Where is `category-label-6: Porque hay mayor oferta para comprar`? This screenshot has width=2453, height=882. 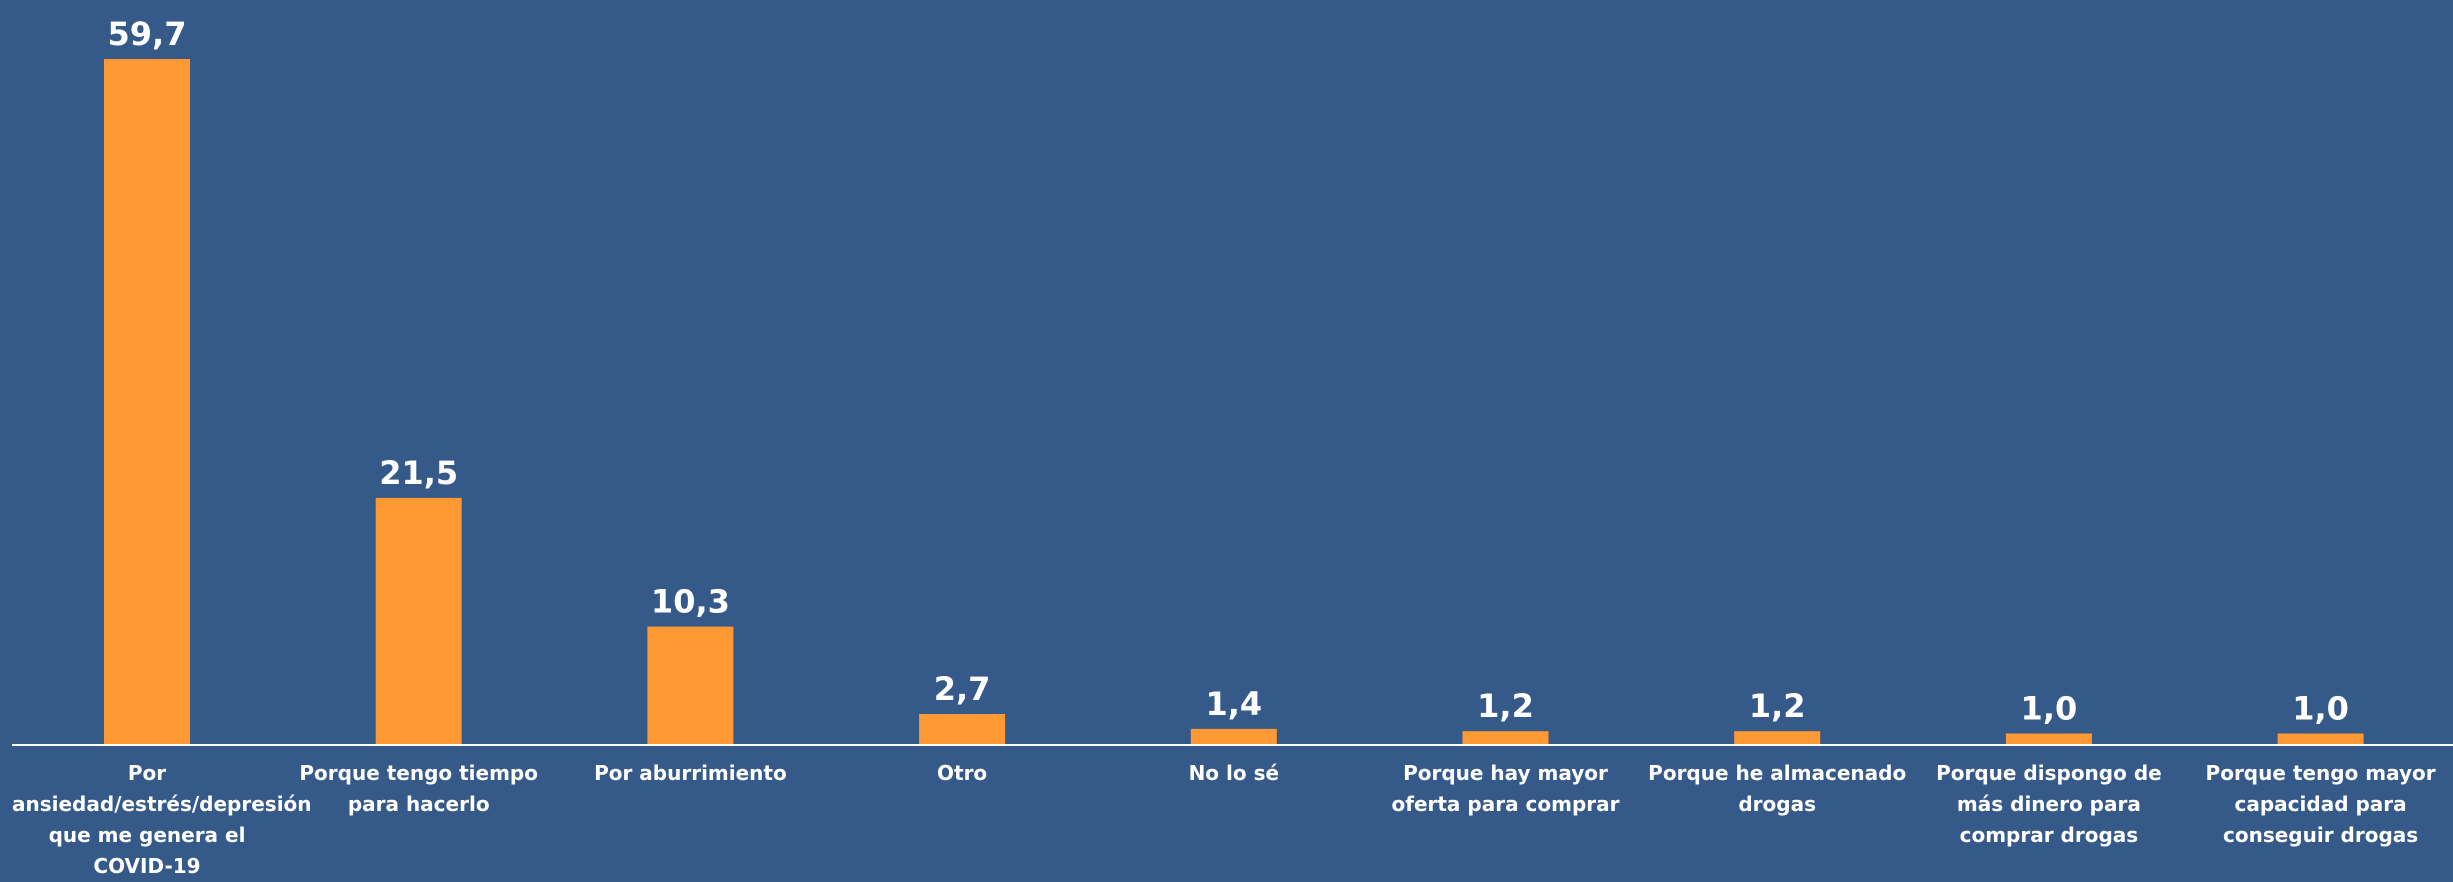
category-label-6: Porque hay mayor oferta para comprar is located at coordinates (1505, 788).